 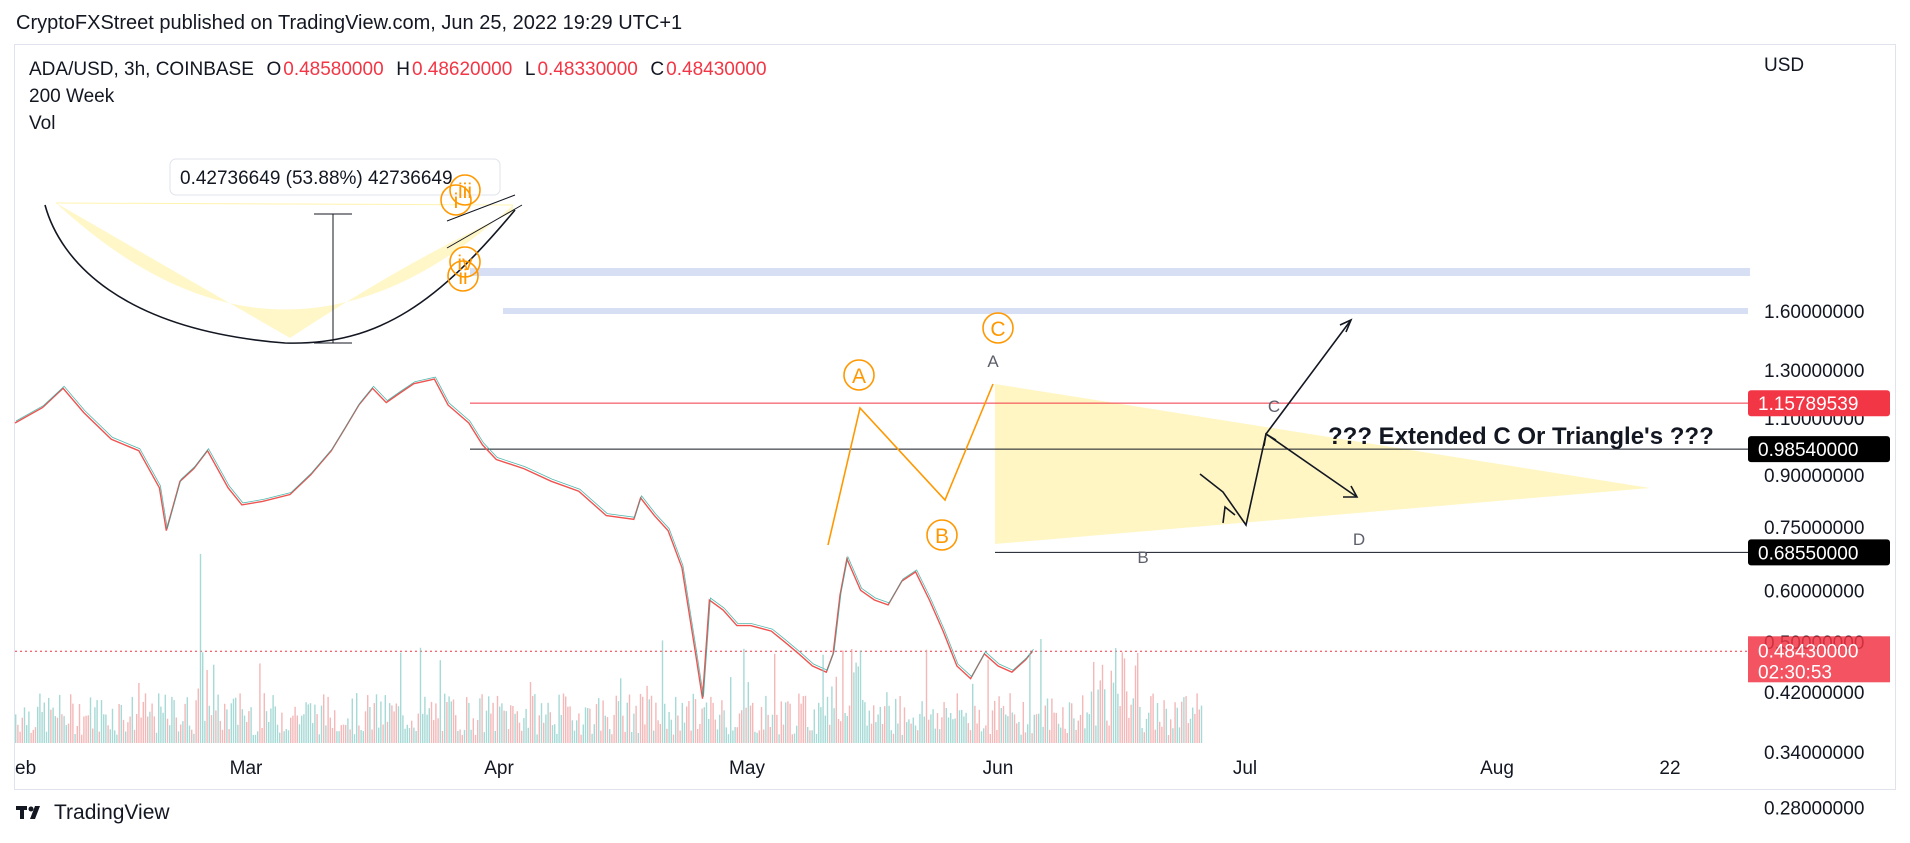 I want to click on x-tick-label: Apr, so click(x=499, y=768).